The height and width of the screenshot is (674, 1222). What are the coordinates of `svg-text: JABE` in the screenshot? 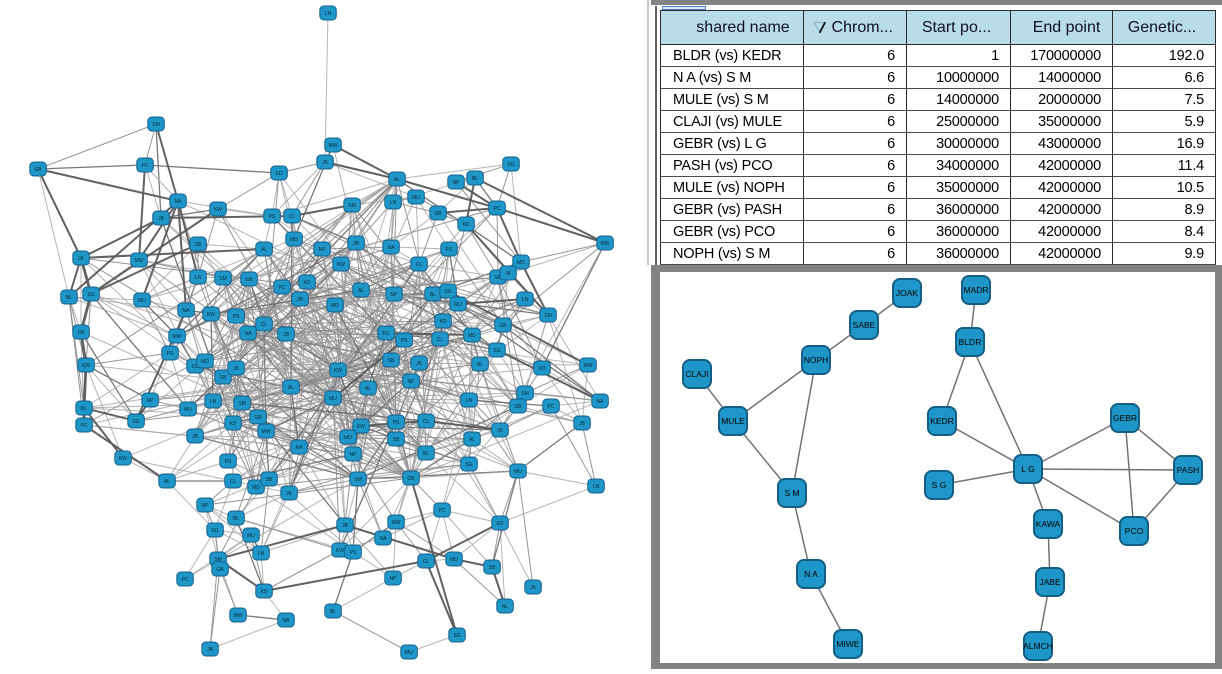 It's located at (1050, 582).